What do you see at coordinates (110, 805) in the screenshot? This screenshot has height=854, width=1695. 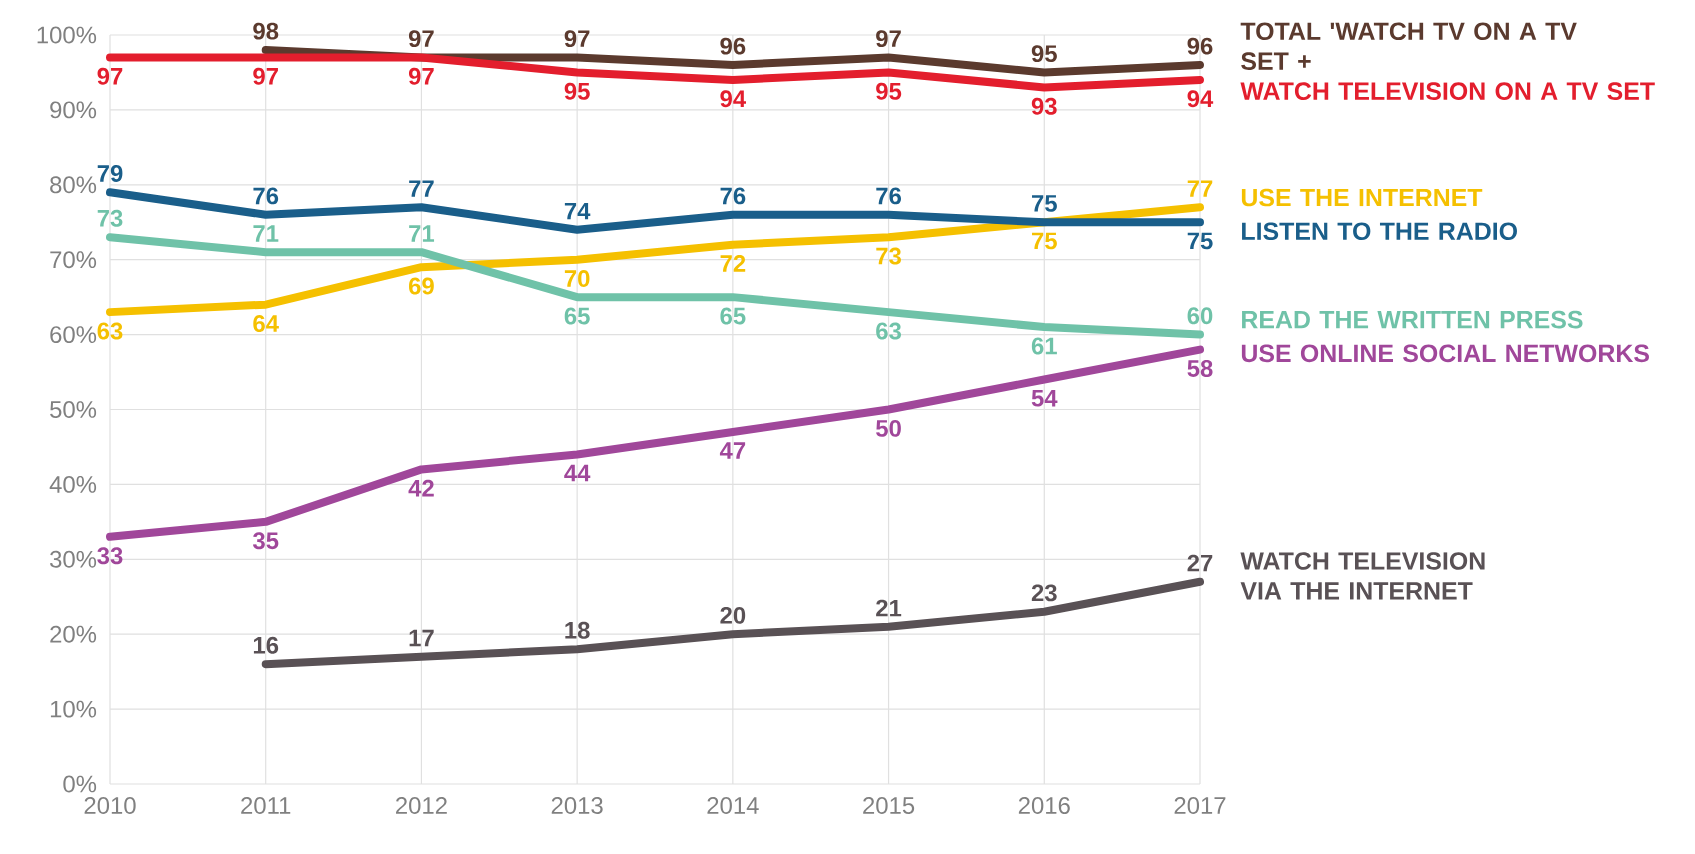 I see `x-tick-label: 2010` at bounding box center [110, 805].